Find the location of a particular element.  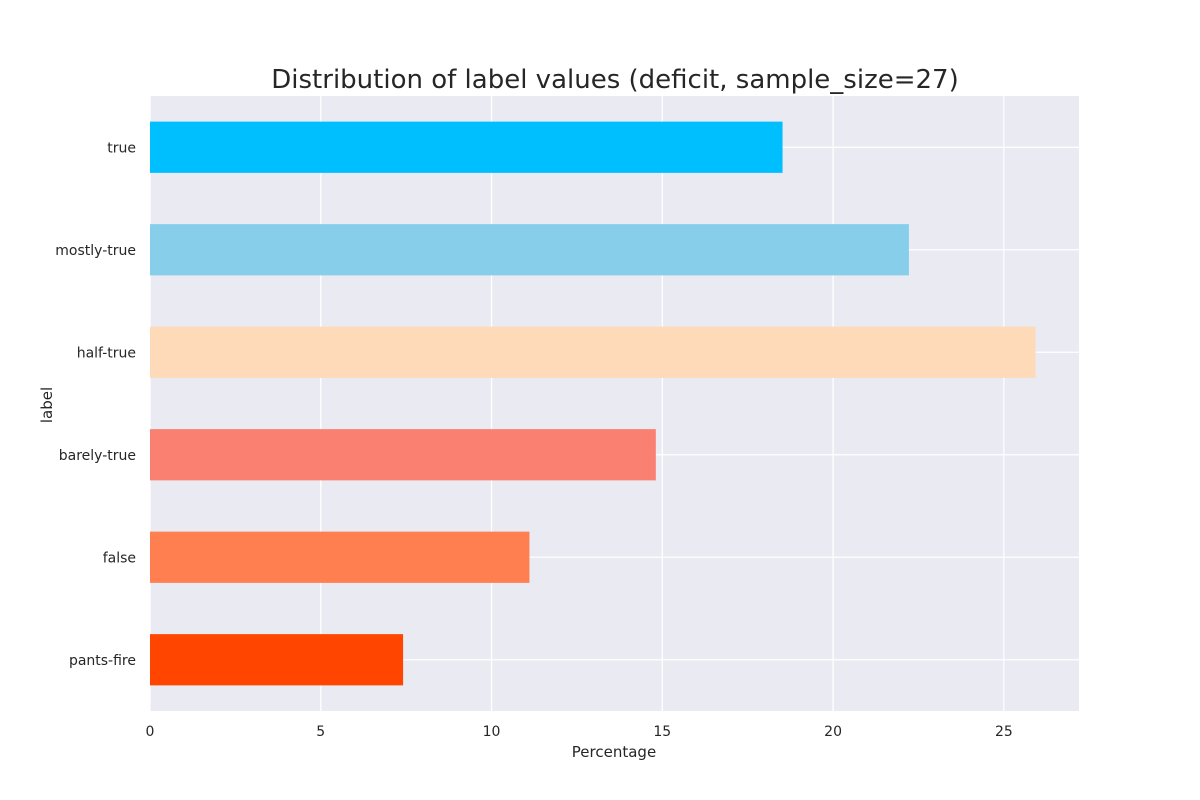

bar-half-true is located at coordinates (593, 352).